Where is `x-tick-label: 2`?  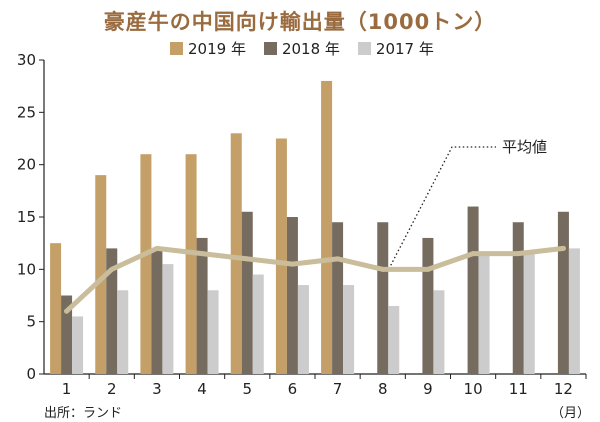
x-tick-label: 2 is located at coordinates (112, 389).